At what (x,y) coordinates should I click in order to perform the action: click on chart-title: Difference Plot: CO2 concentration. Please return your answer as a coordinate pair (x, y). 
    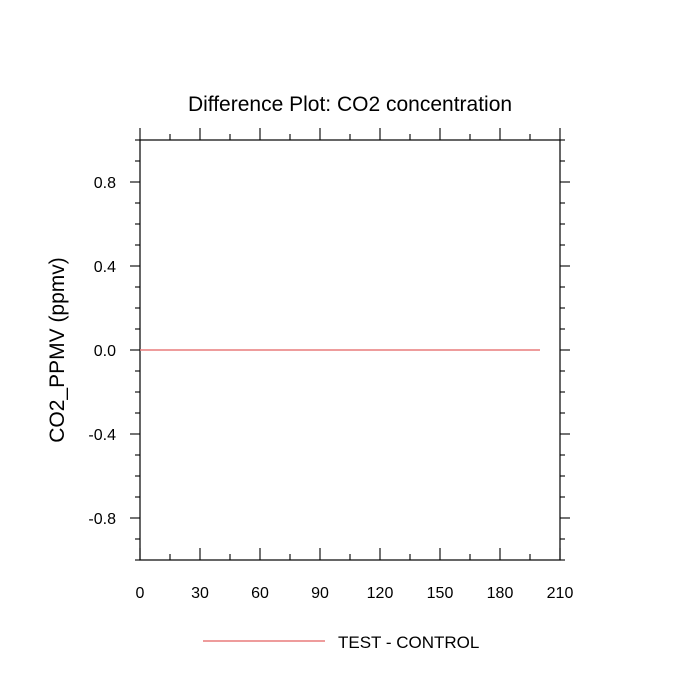
    Looking at the image, I should click on (350, 104).